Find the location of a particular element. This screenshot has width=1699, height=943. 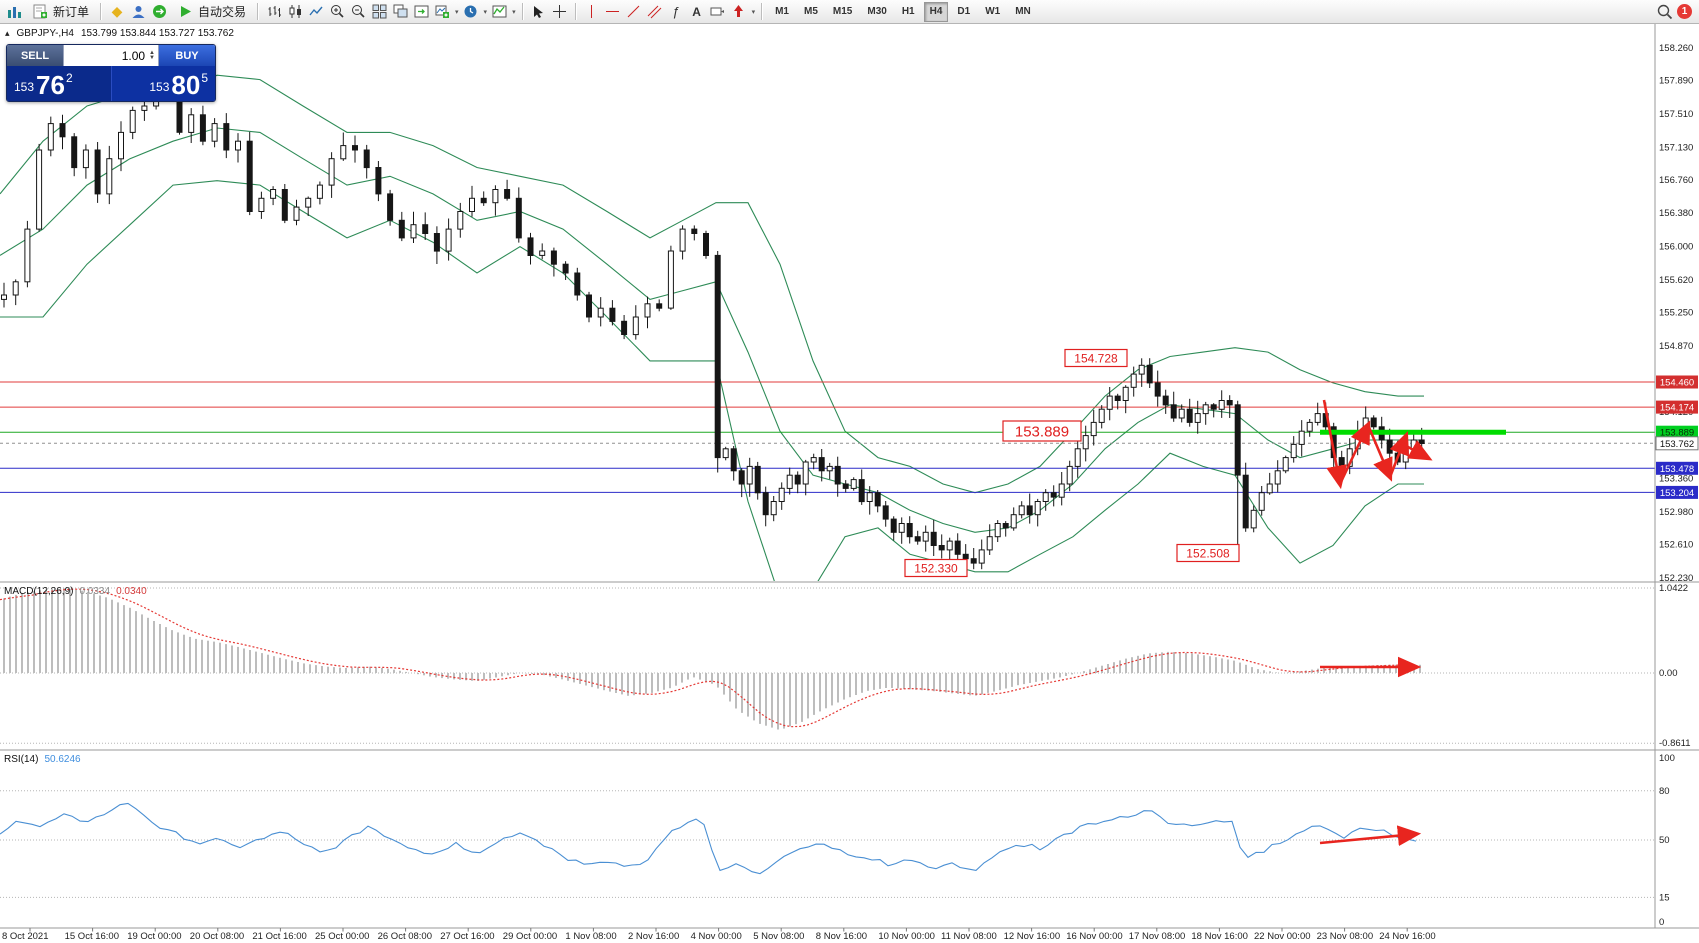

macd-label: MACD(12,26,9) 0.0334 0.0340 is located at coordinates (75, 591).